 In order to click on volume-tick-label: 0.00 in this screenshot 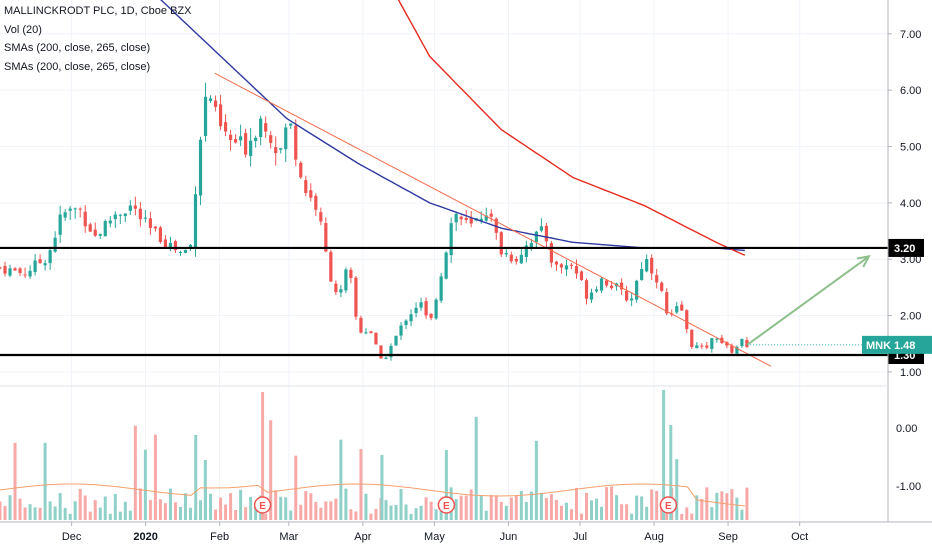, I will do `click(906, 429)`.